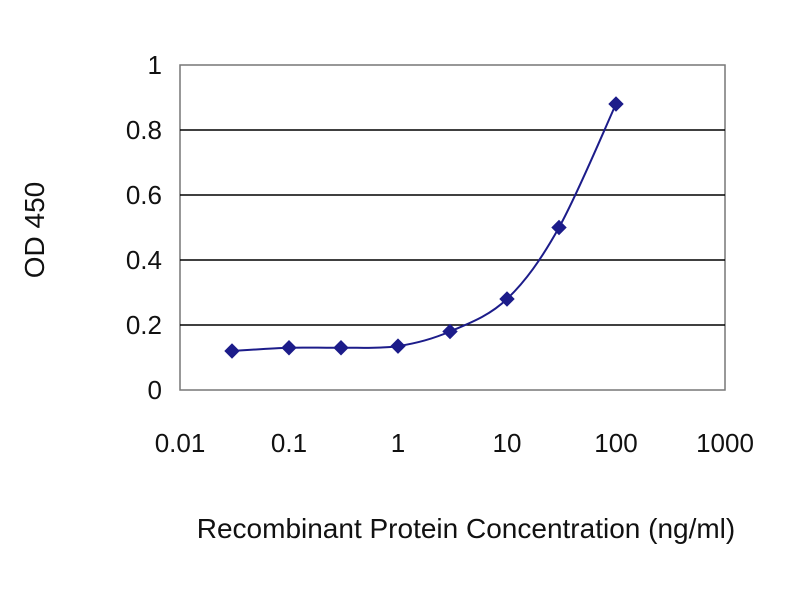 The height and width of the screenshot is (600, 800). I want to click on y-tick-label: 0.8, so click(144, 130).